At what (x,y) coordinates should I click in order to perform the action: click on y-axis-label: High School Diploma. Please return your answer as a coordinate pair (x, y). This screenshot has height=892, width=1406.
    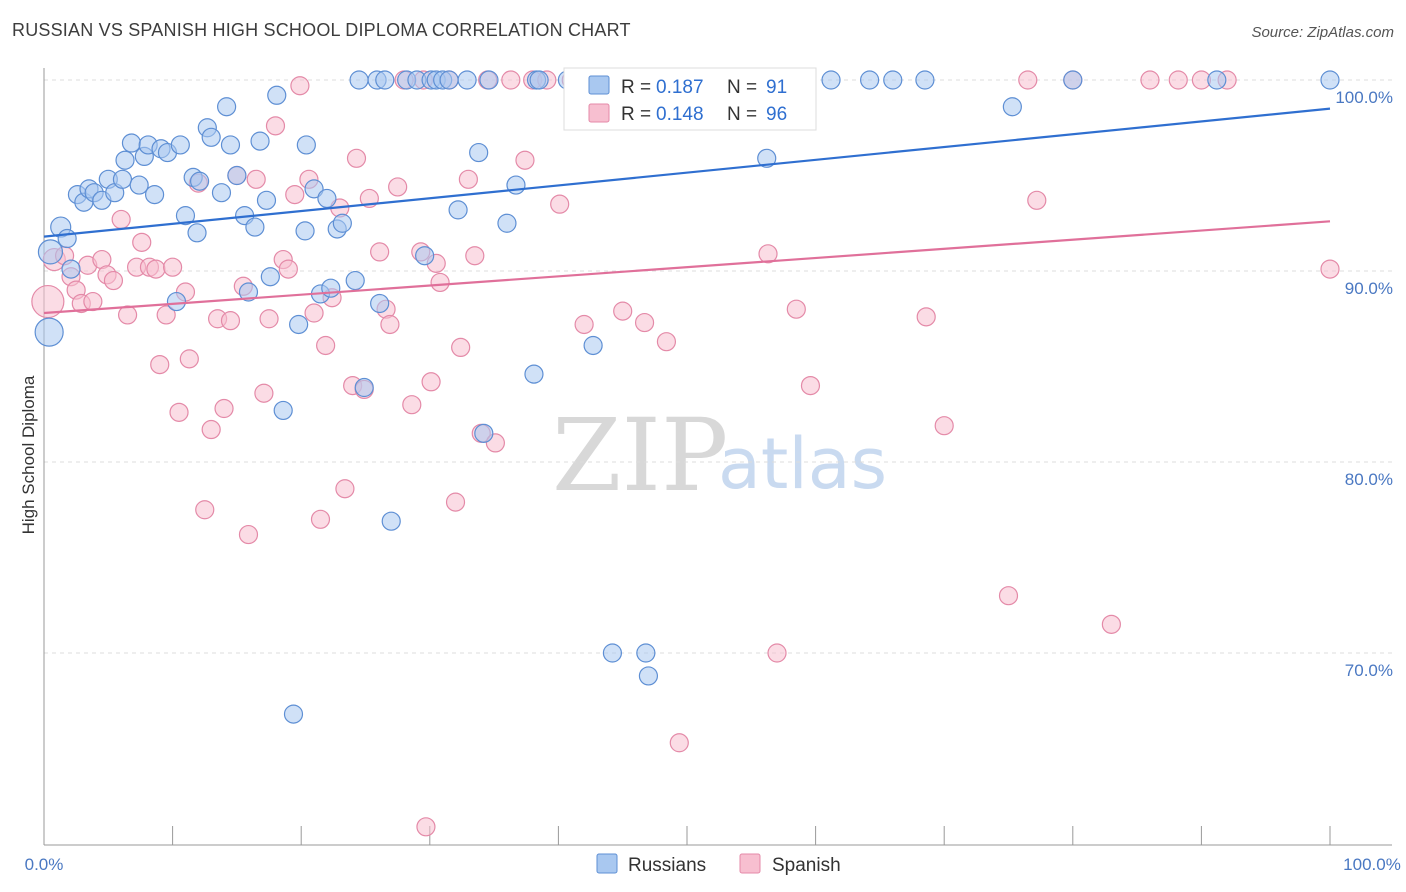
    Looking at the image, I should click on (28, 454).